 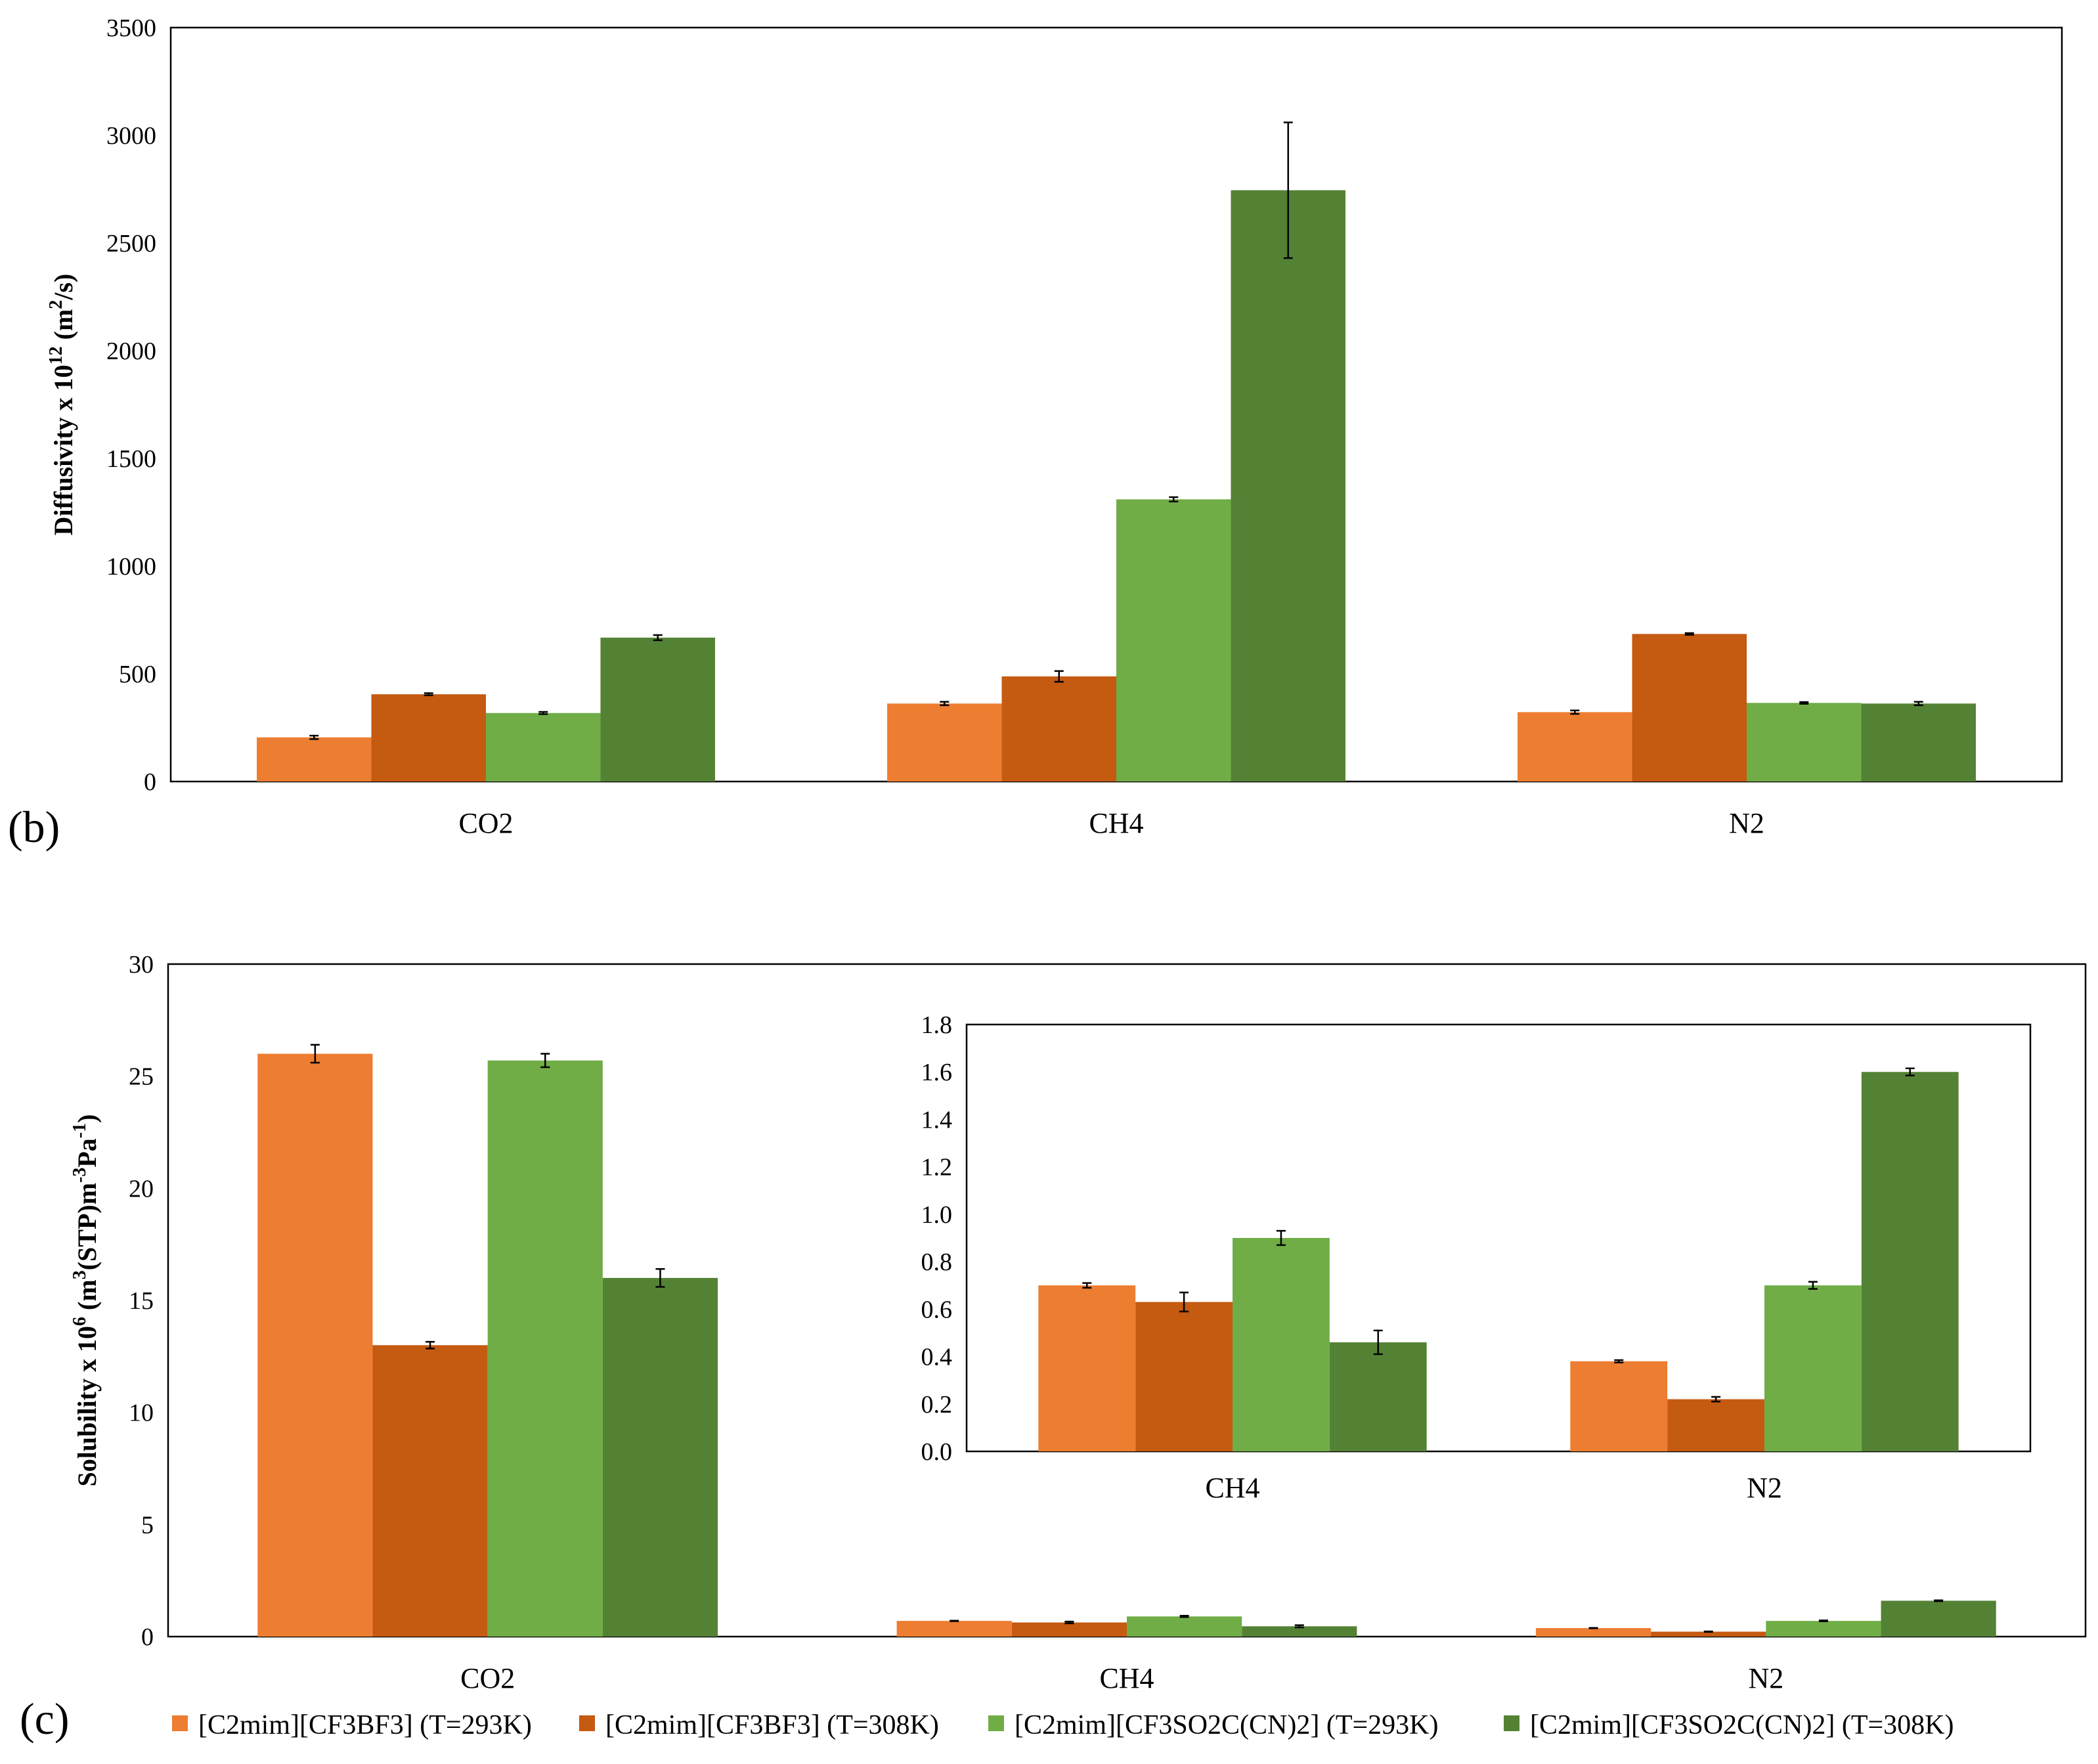 What do you see at coordinates (937, 1072) in the screenshot?
I see `inset-y-tick-label: 1.6` at bounding box center [937, 1072].